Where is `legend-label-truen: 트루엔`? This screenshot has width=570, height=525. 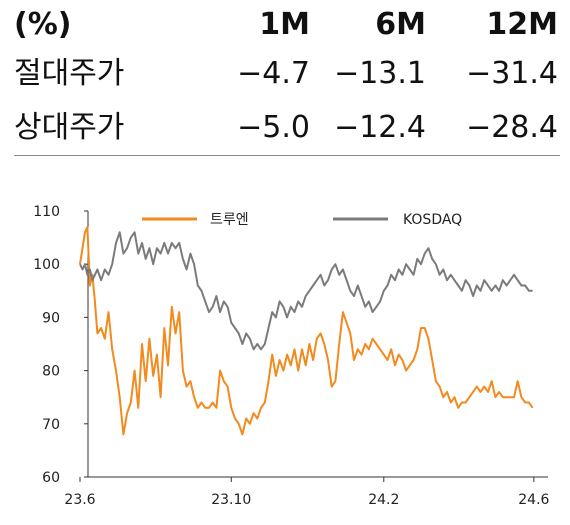 legend-label-truen: 트루엔 is located at coordinates (229, 220).